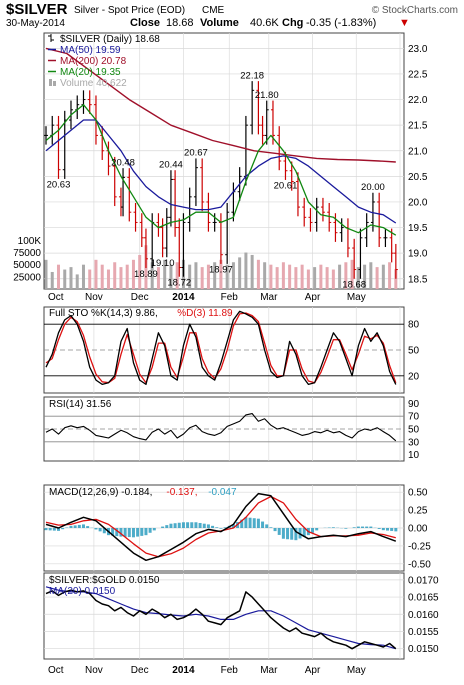 This screenshot has height=685, width=464. I want to click on rsi-tick-label: 70, so click(414, 417).